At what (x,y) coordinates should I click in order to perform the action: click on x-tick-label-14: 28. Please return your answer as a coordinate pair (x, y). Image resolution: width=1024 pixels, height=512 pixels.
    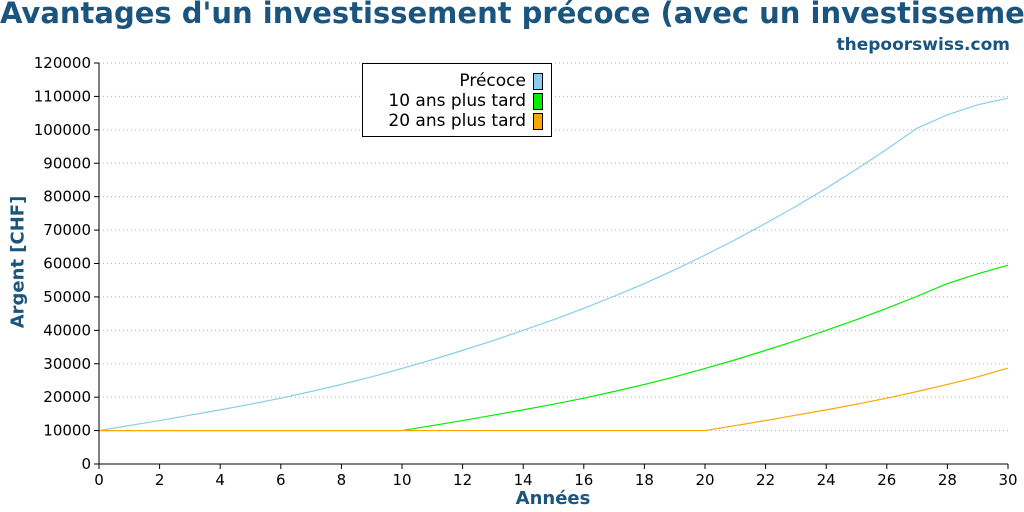
    Looking at the image, I should click on (947, 480).